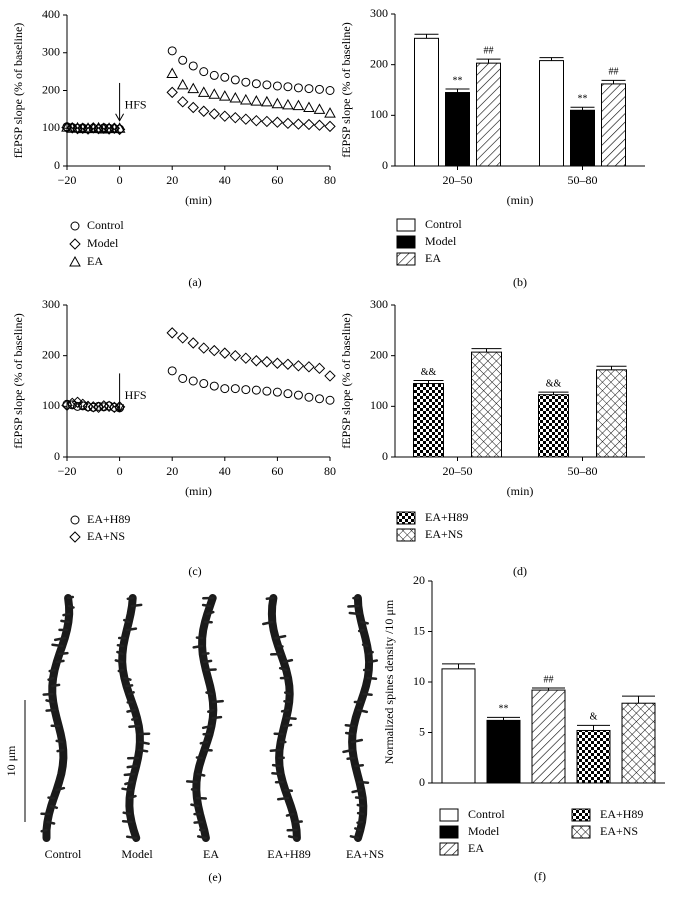 The width and height of the screenshot is (685, 901). What do you see at coordinates (63, 854) in the screenshot?
I see `micrograph-label: Control` at bounding box center [63, 854].